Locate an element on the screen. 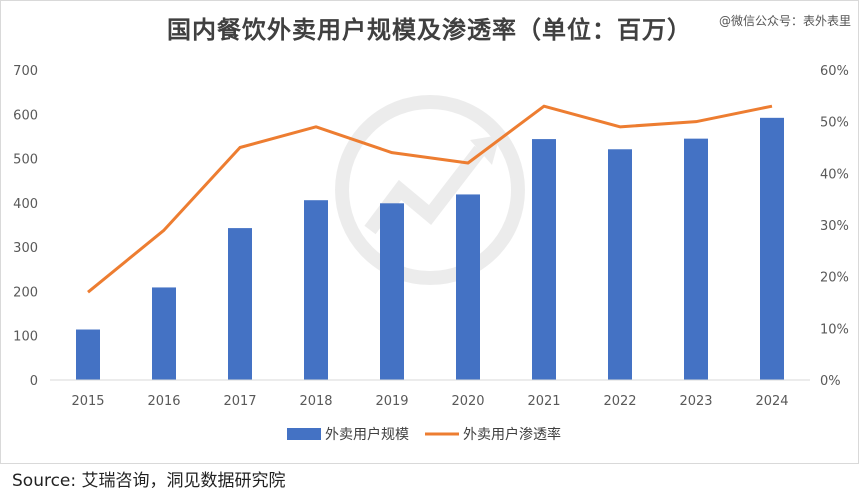 The width and height of the screenshot is (859, 495). x-tick-label: 2019 is located at coordinates (391, 401).